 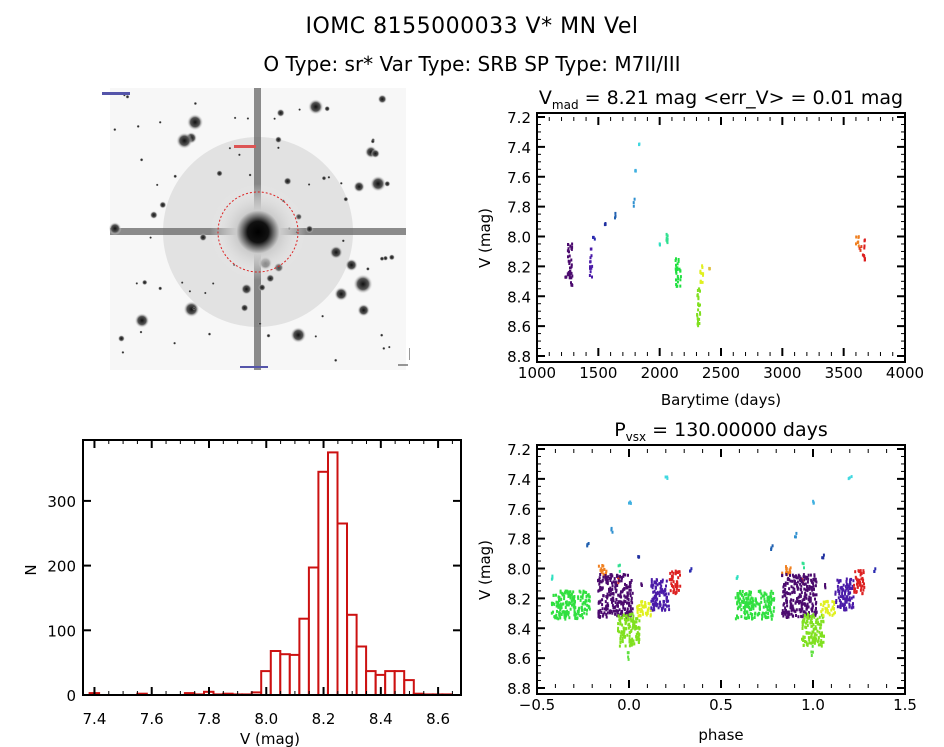 I want to click on lightcurve-ytick-label: 7.6, so click(x=519, y=178).